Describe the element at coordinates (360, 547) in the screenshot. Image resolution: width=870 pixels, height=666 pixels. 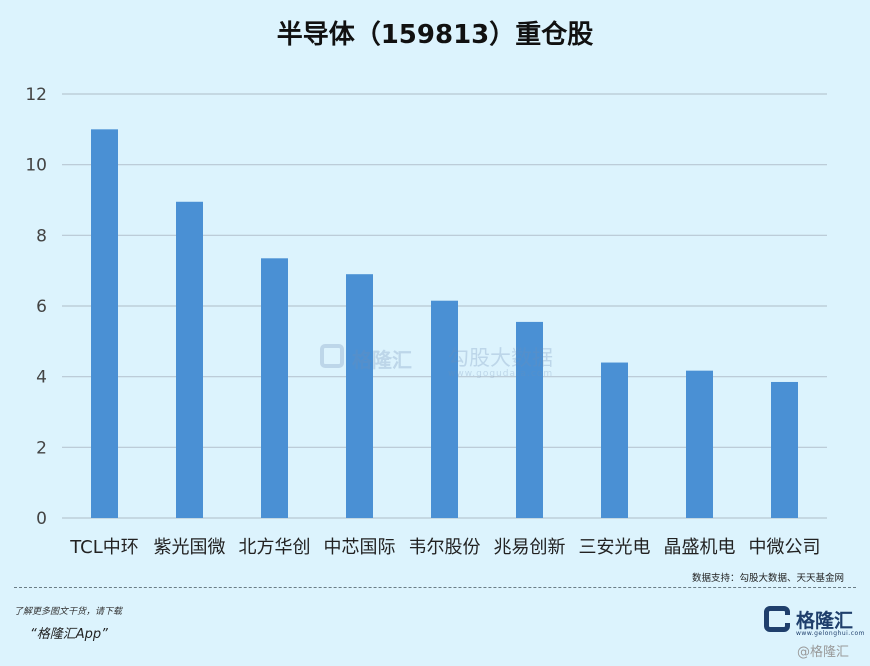
I see `x-tick-label: 中芯国际` at that location.